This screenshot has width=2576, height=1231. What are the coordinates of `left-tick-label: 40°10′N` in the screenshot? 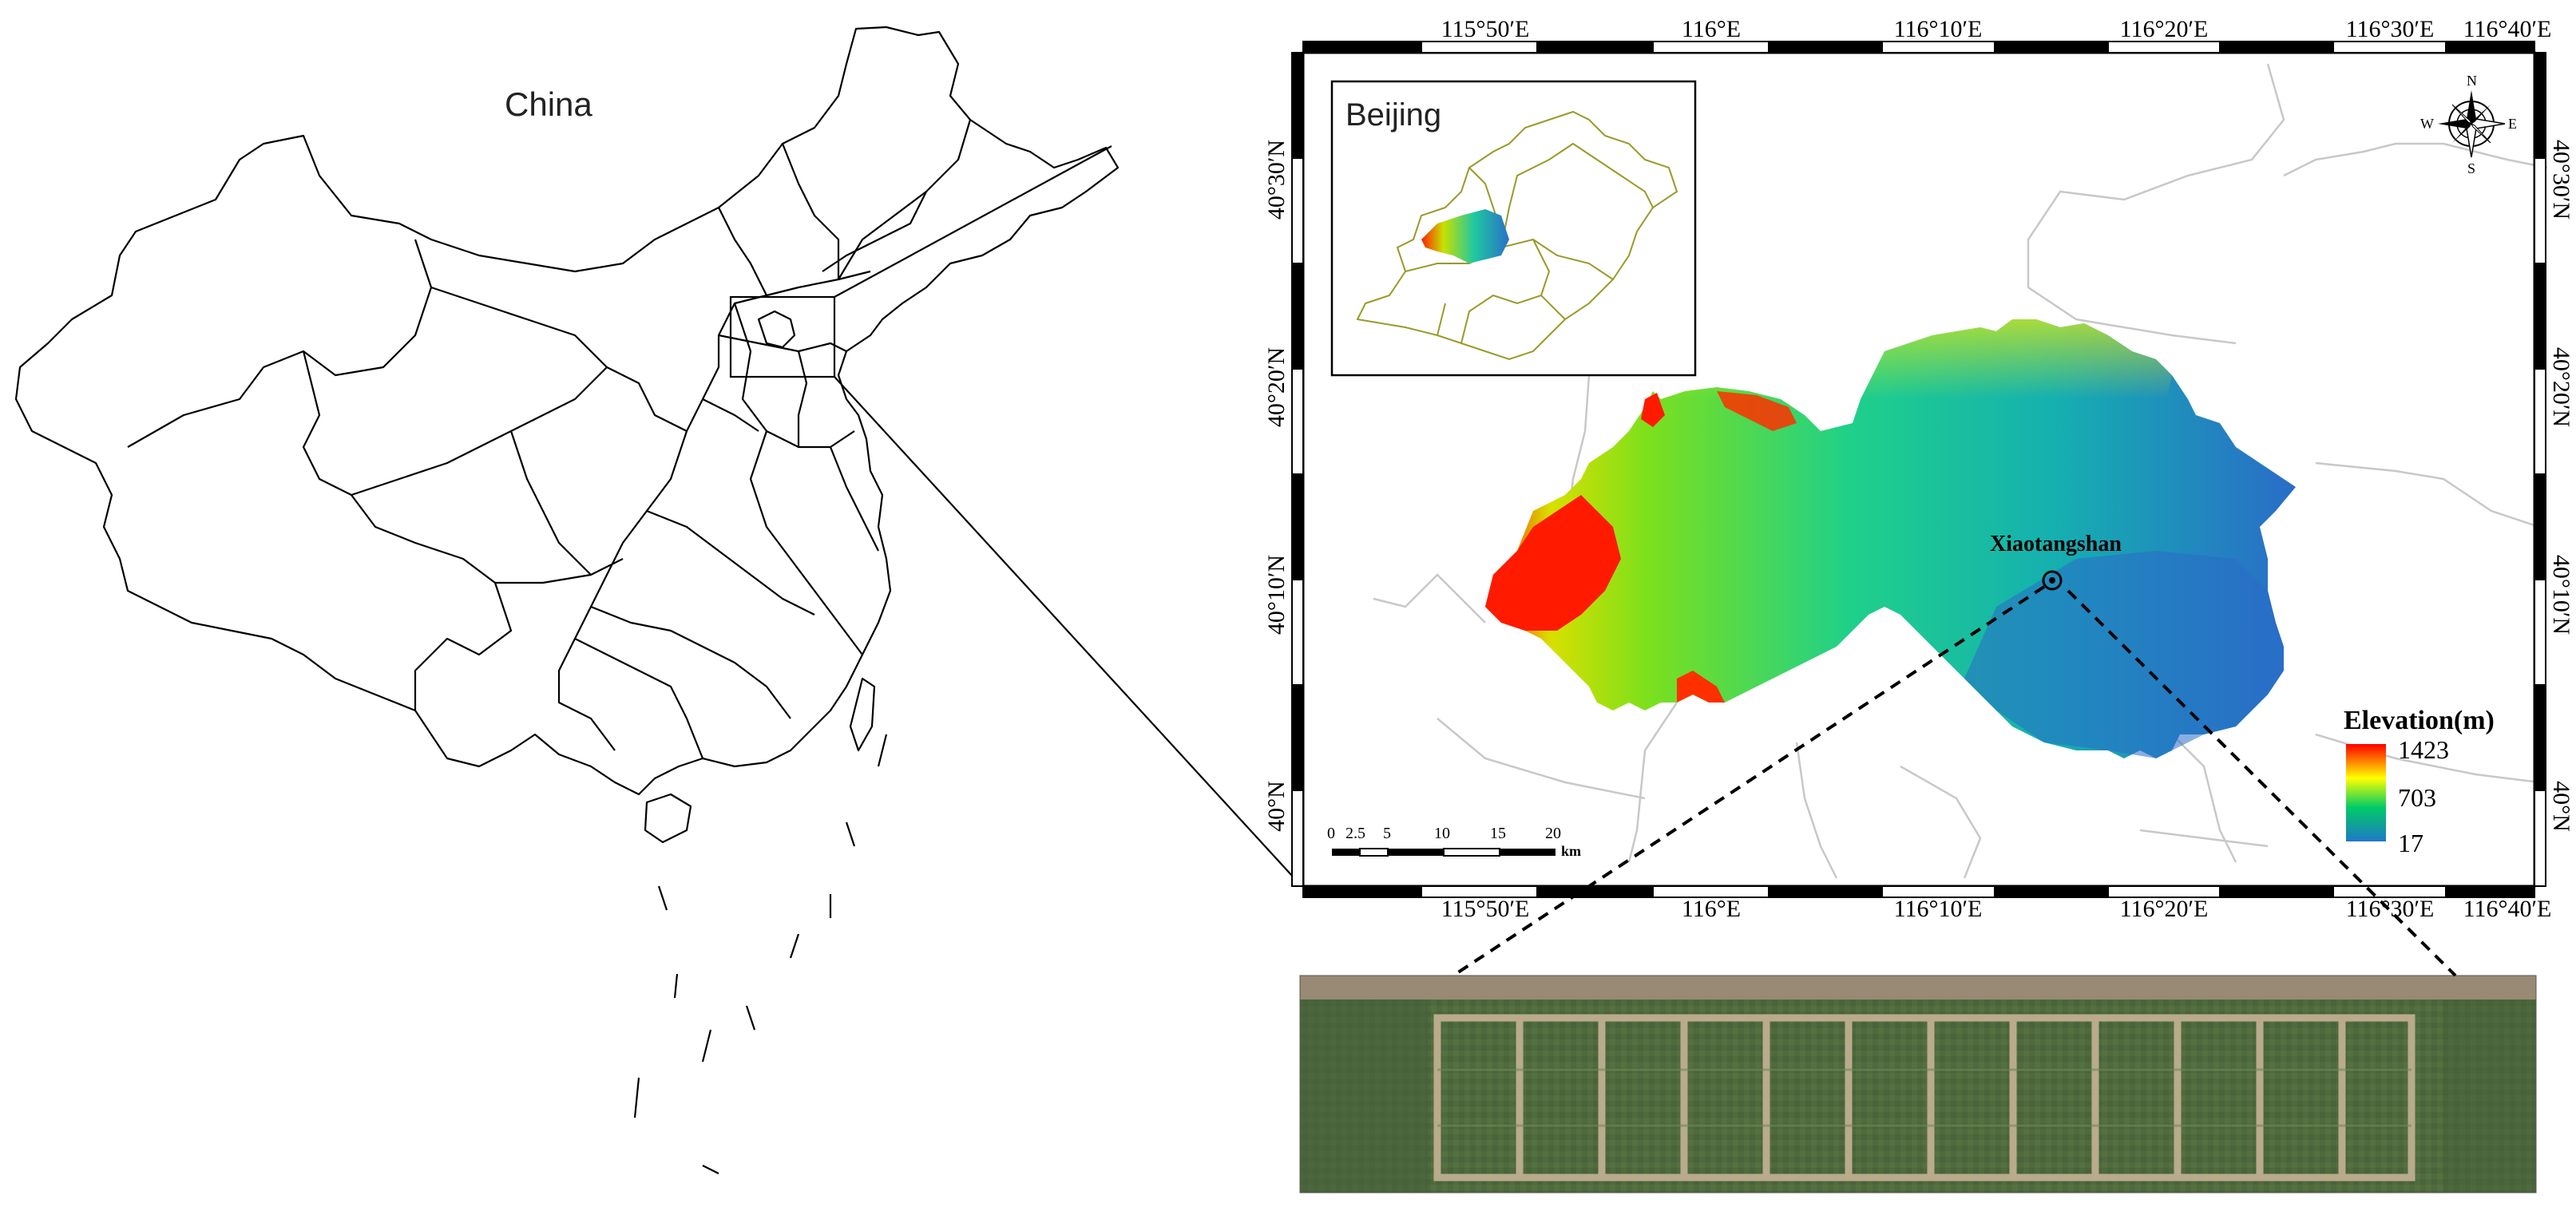 It's located at (1276, 595).